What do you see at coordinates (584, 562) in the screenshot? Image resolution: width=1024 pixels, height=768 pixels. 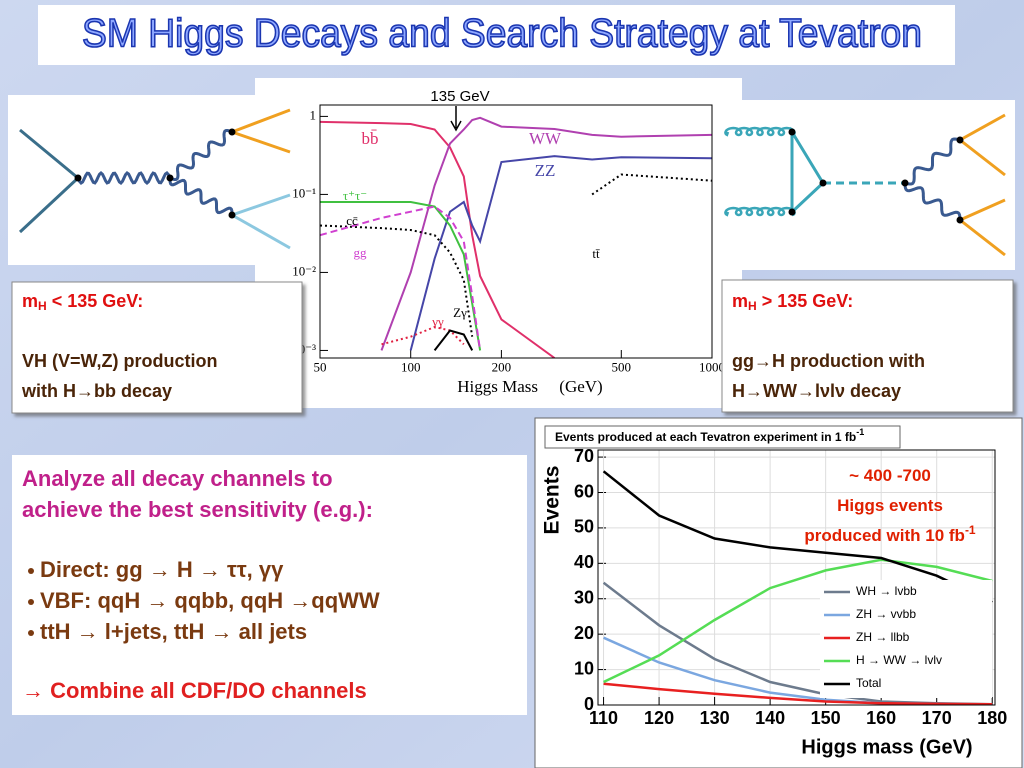 I see `y-tick-label: 40` at bounding box center [584, 562].